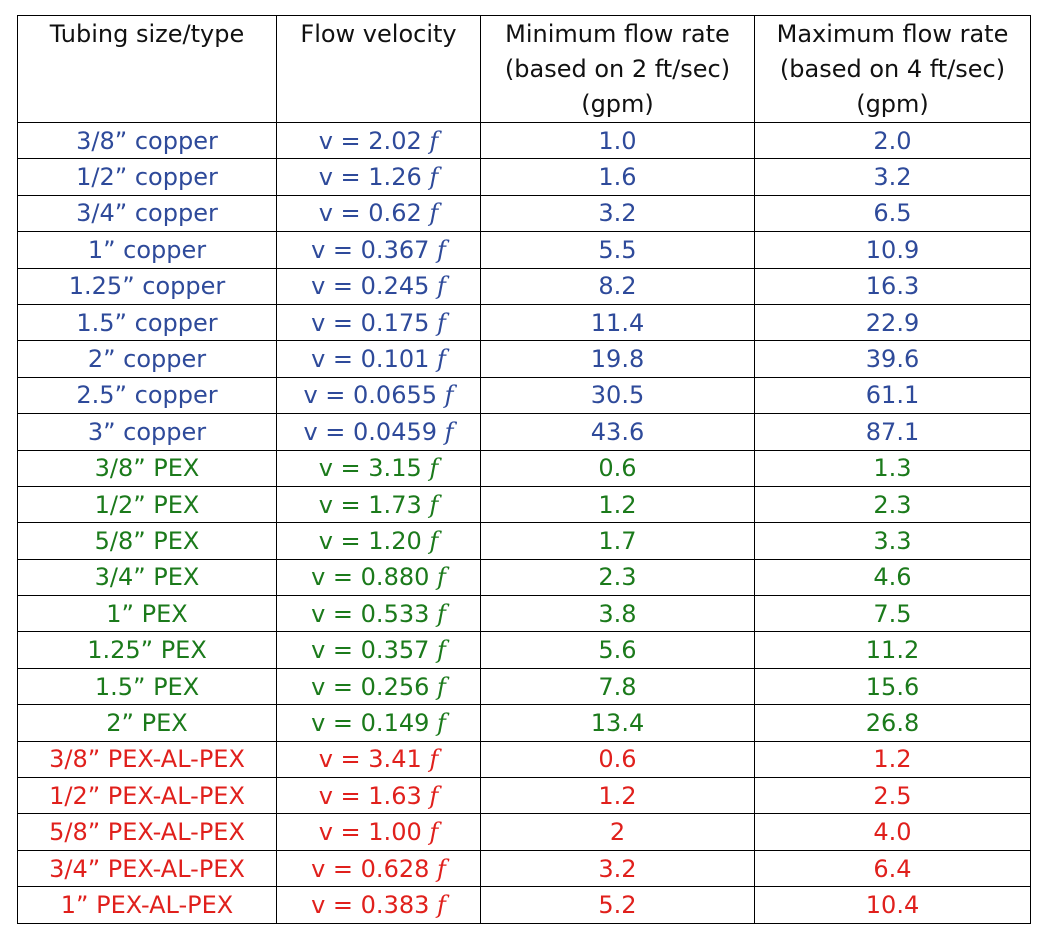  I want to click on tubing-cell: 3/8” PEX, so click(147, 468).